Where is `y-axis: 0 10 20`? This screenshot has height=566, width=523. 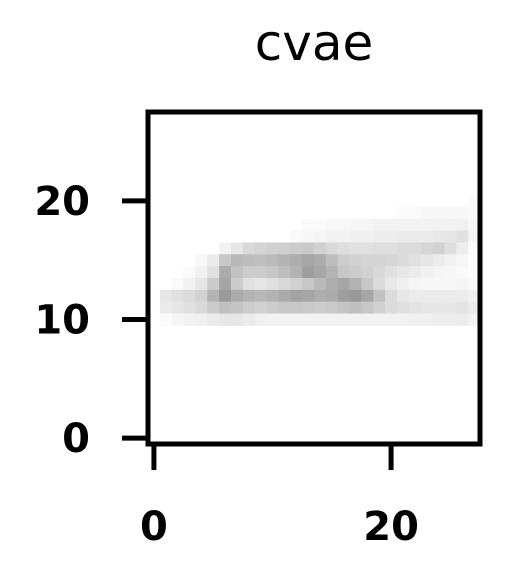
y-axis: 0 10 20 is located at coordinates (91, 320).